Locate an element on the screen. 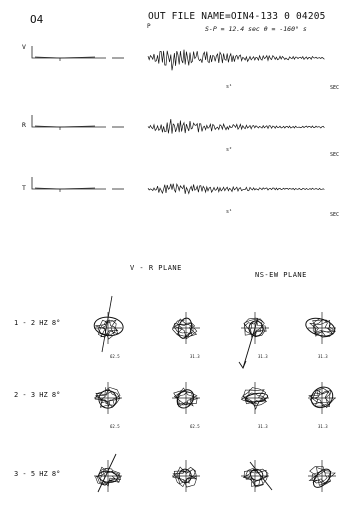  hodo-value-1-3: 31.3 is located at coordinates (263, 356).